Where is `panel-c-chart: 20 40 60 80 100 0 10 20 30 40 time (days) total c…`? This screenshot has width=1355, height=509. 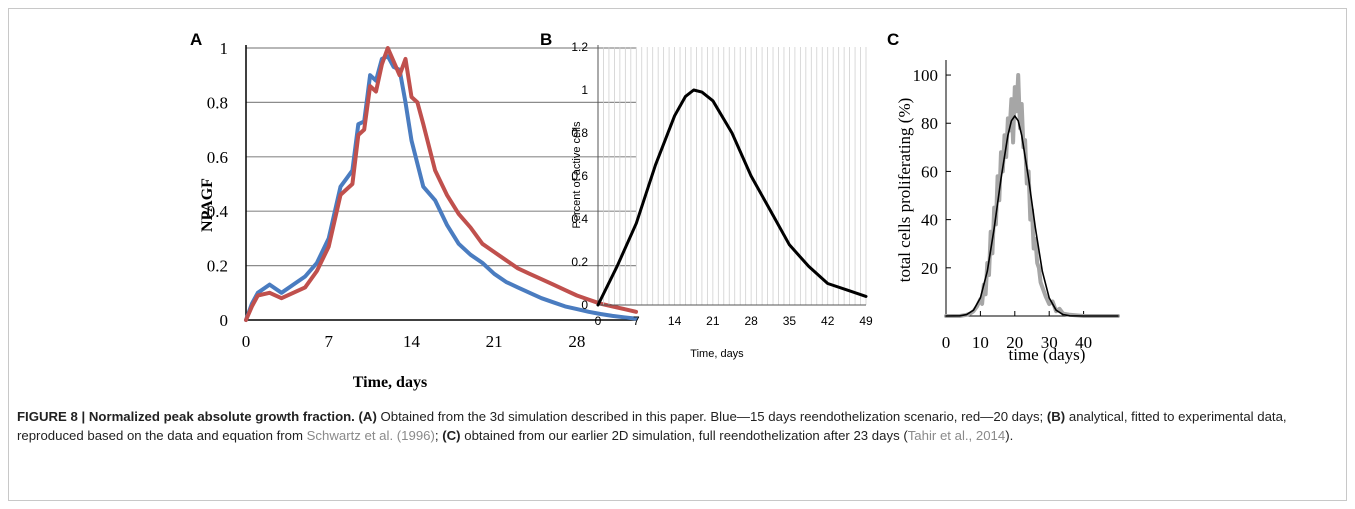
panel-c-chart: 20 40 60 80 100 0 10 20 30 40 time (days) total c… is located at coordinates (1007, 212).